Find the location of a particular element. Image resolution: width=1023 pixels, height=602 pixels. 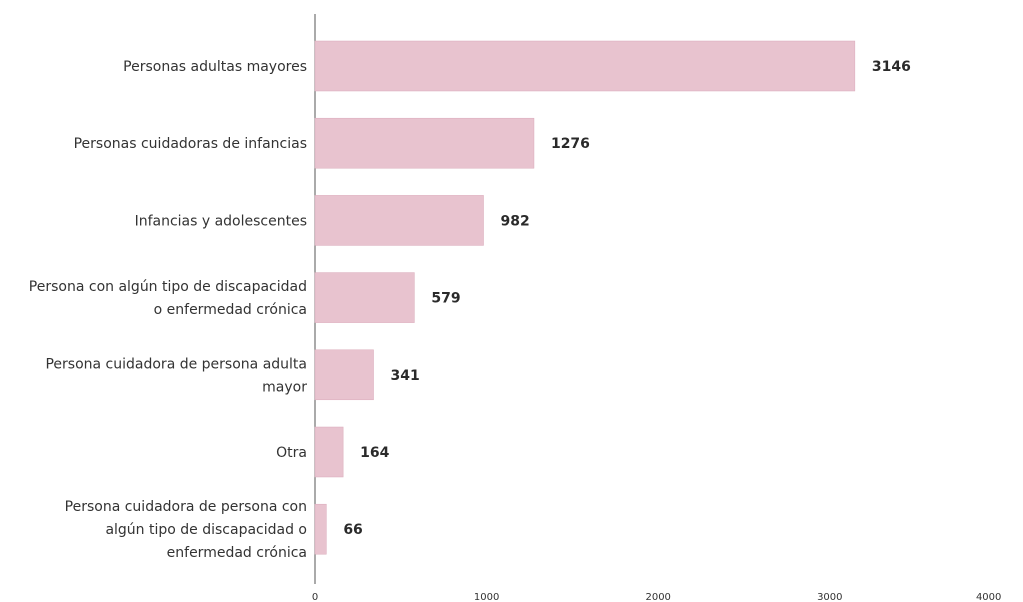

category-label: Personas cuidadoras de infancias is located at coordinates (190, 144).